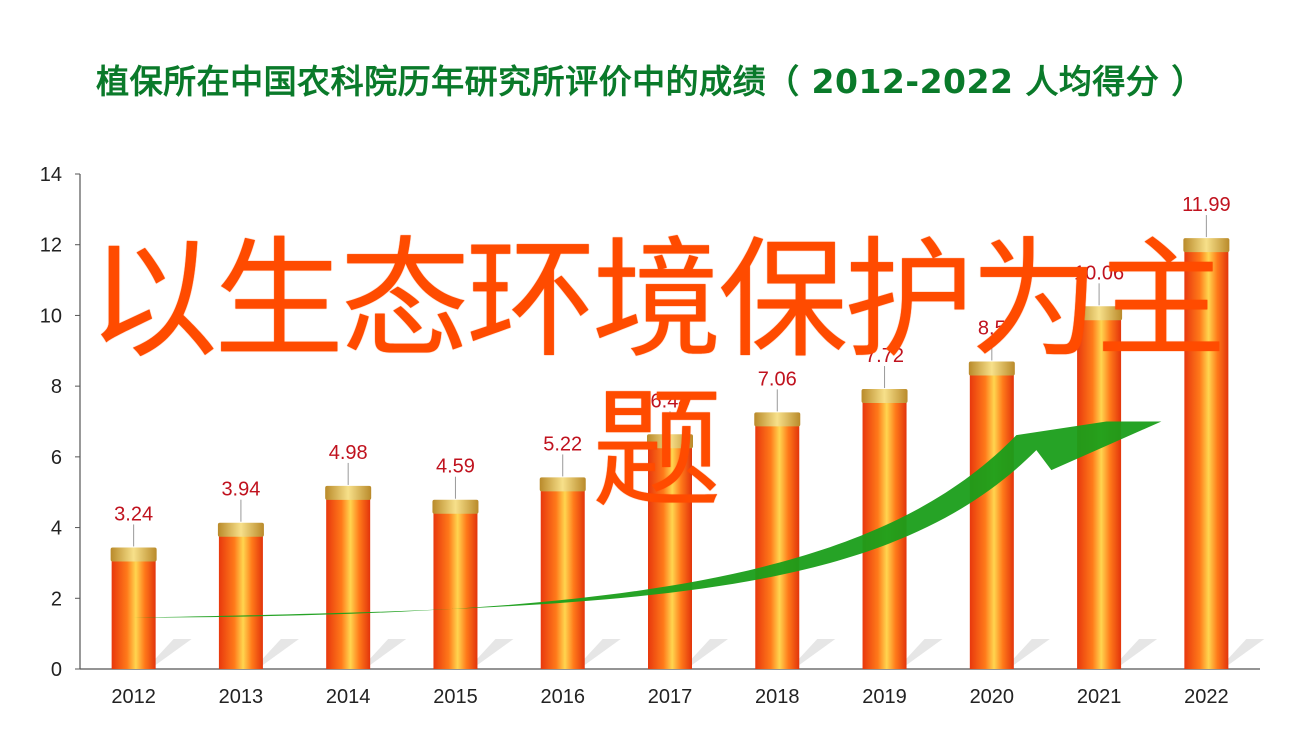 The width and height of the screenshot is (1301, 730). Describe the element at coordinates (777, 544) in the screenshot. I see `bar-2018` at that location.